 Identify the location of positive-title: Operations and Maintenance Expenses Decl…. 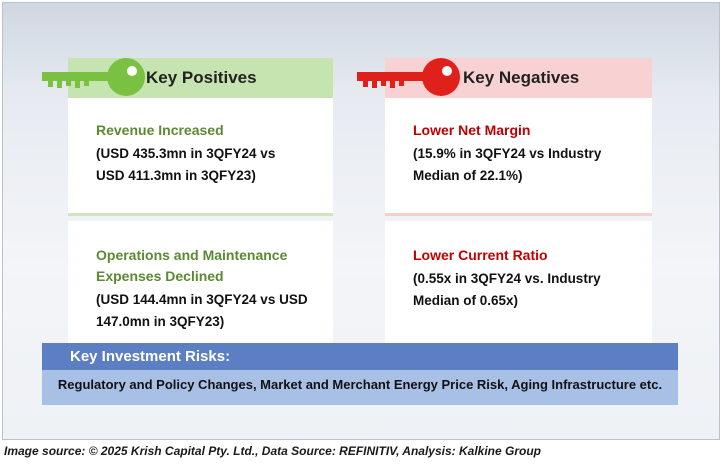
(192, 265).